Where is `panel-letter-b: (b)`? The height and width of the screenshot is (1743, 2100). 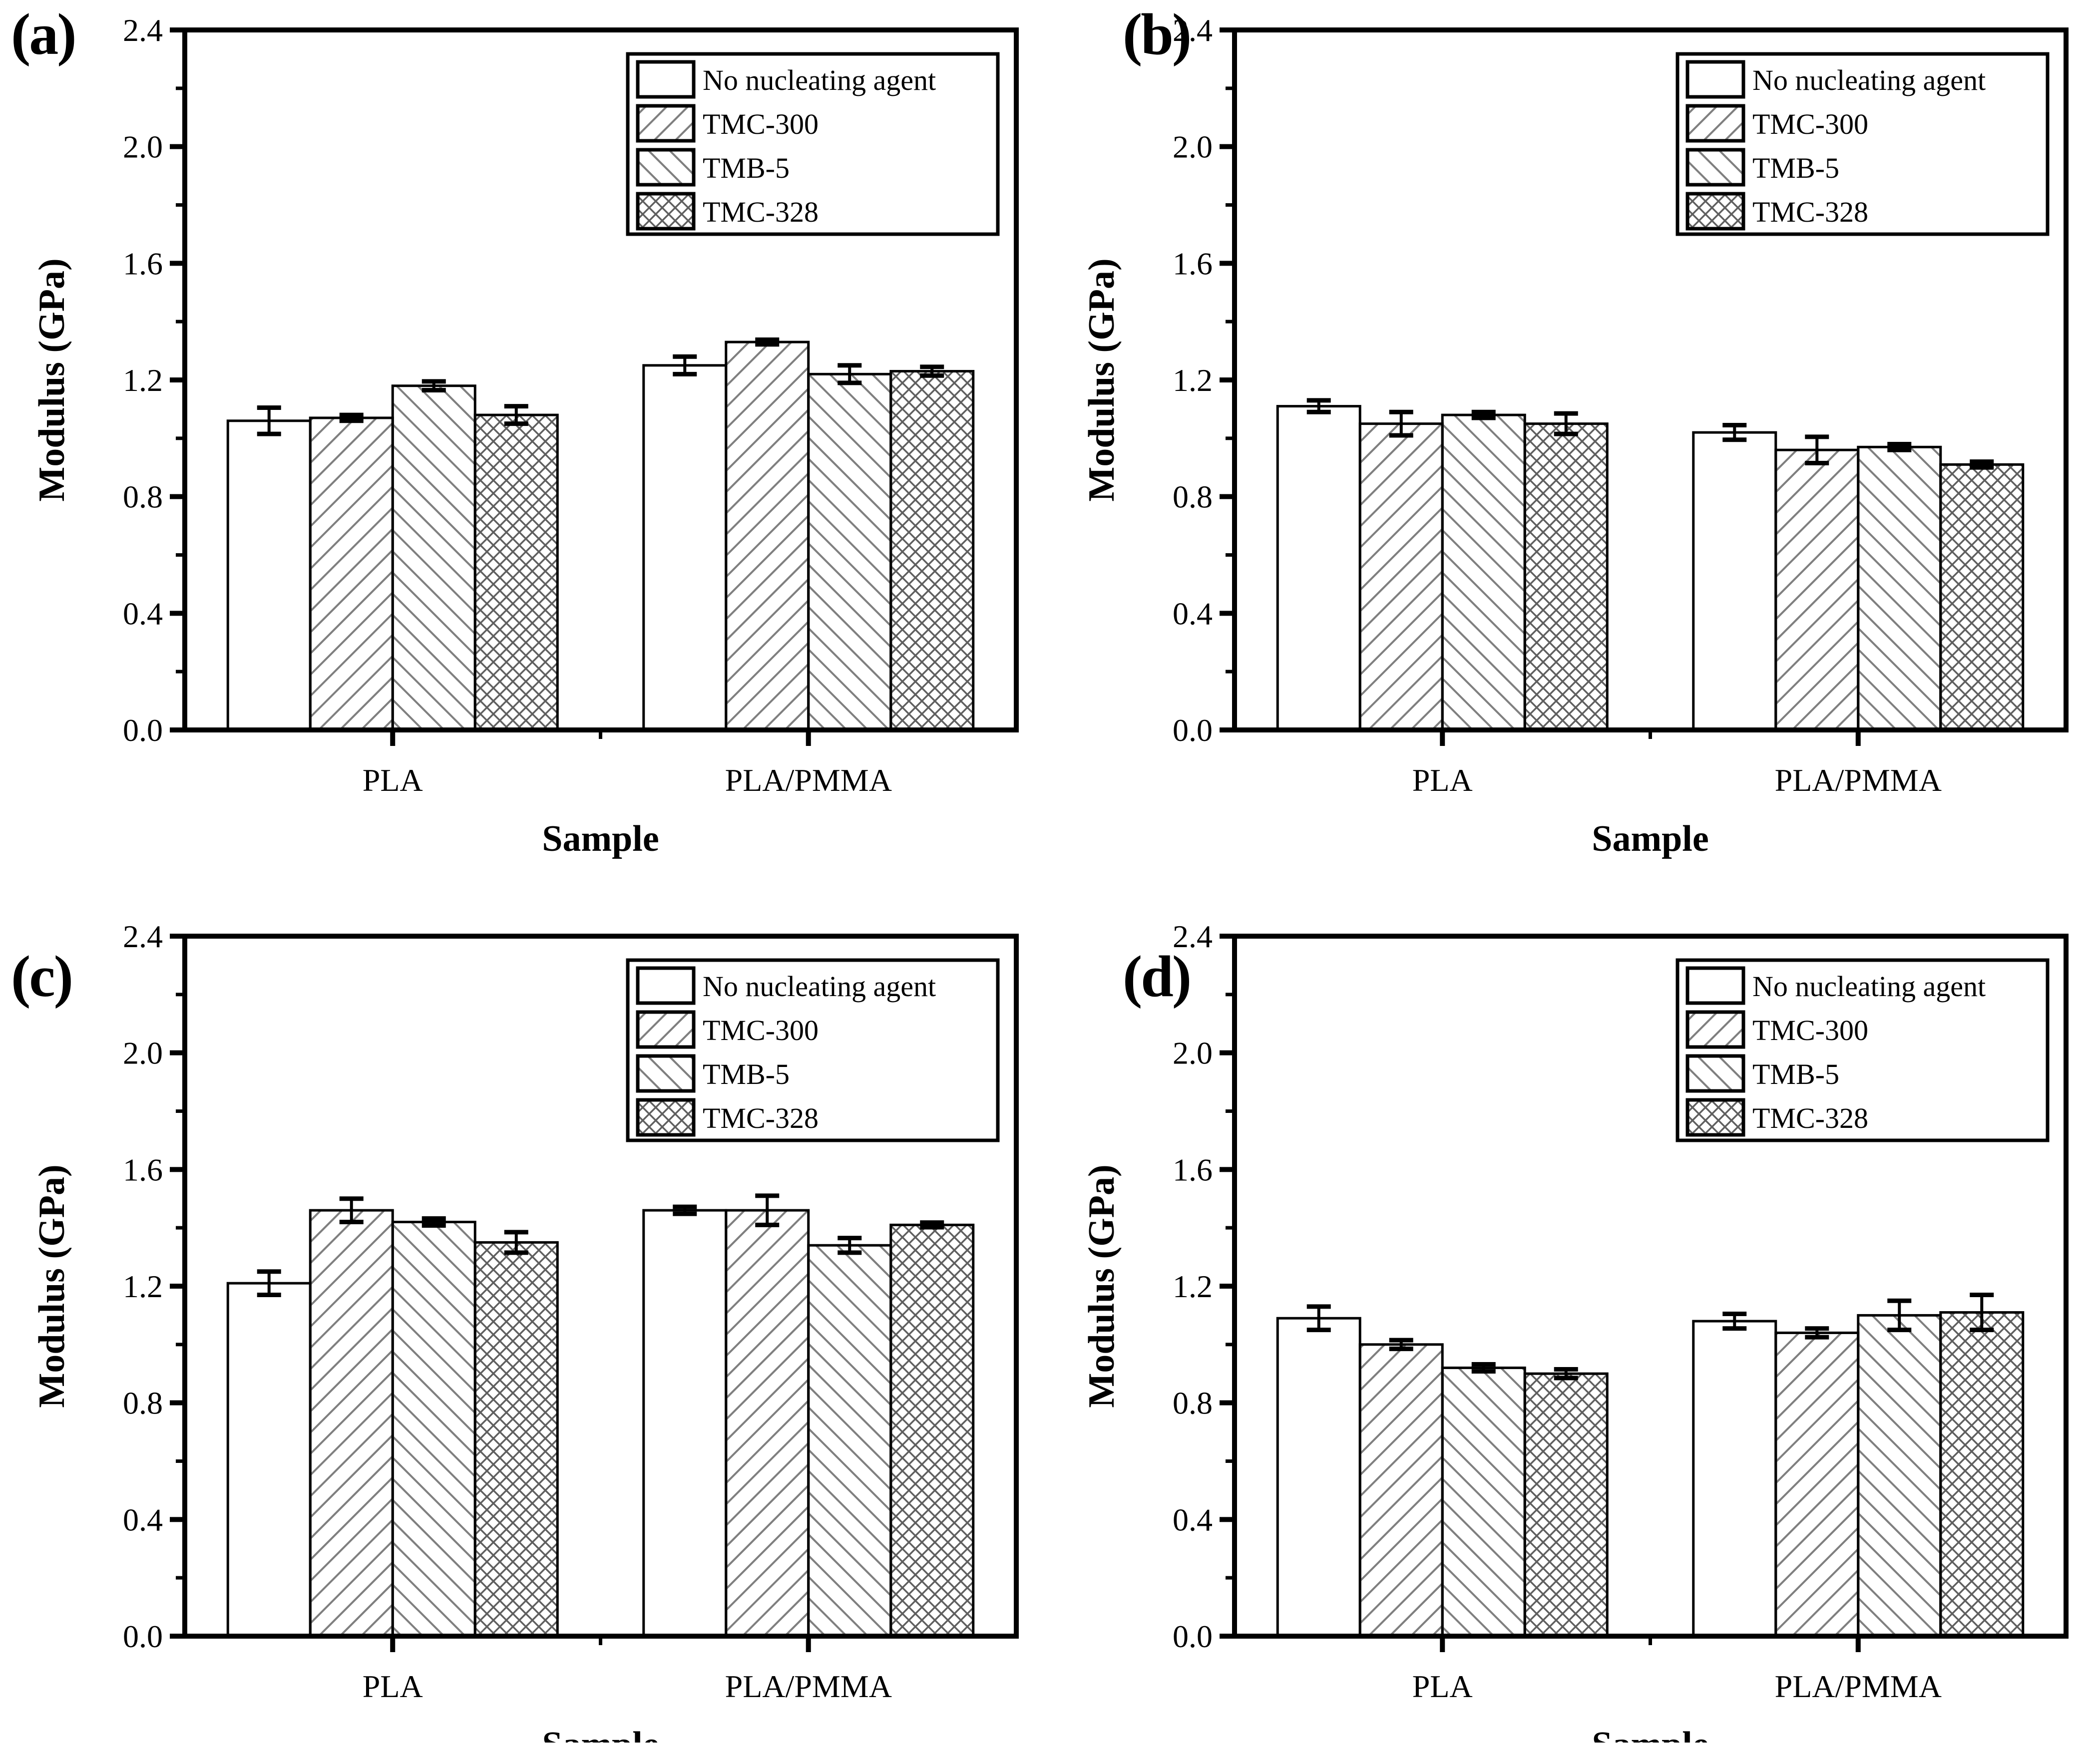 panel-letter-b: (b) is located at coordinates (1157, 34).